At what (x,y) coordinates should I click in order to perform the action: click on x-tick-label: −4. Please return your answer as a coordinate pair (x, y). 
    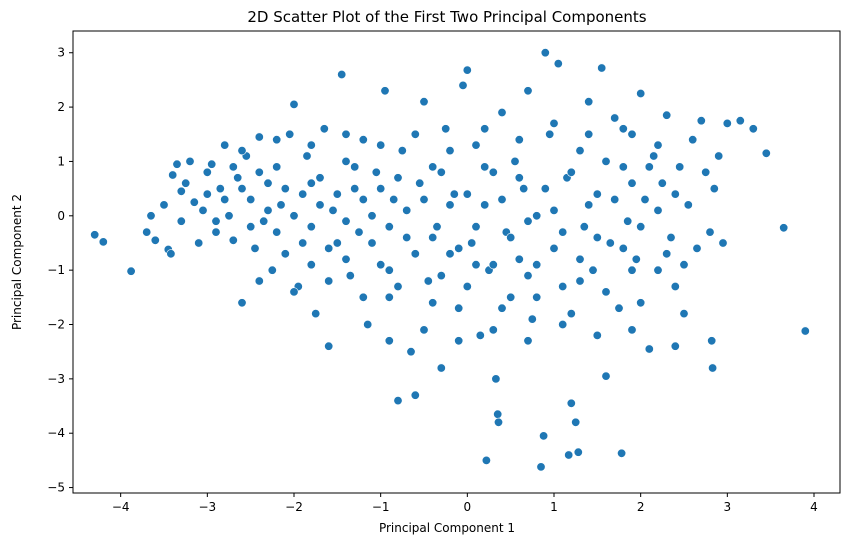
    Looking at the image, I should click on (121, 507).